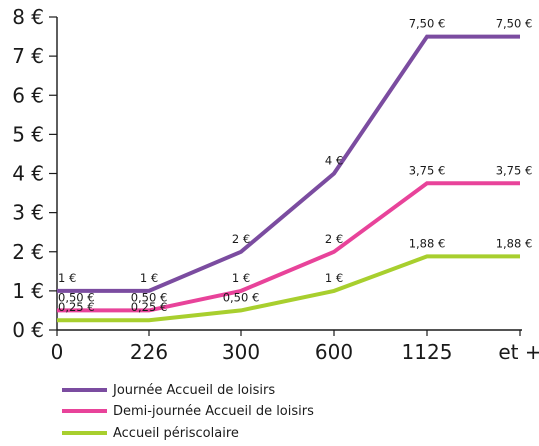  Describe the element at coordinates (28, 134) in the screenshot. I see `y-tick-label: 5 €` at that location.